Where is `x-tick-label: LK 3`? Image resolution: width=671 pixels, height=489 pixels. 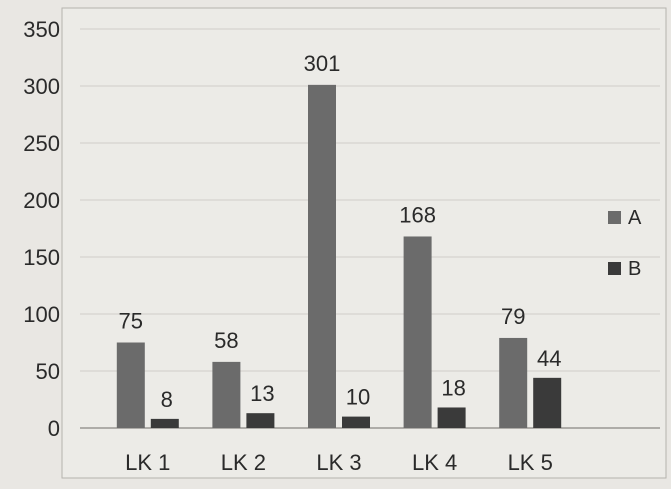 x-tick-label: LK 3 is located at coordinates (338, 462).